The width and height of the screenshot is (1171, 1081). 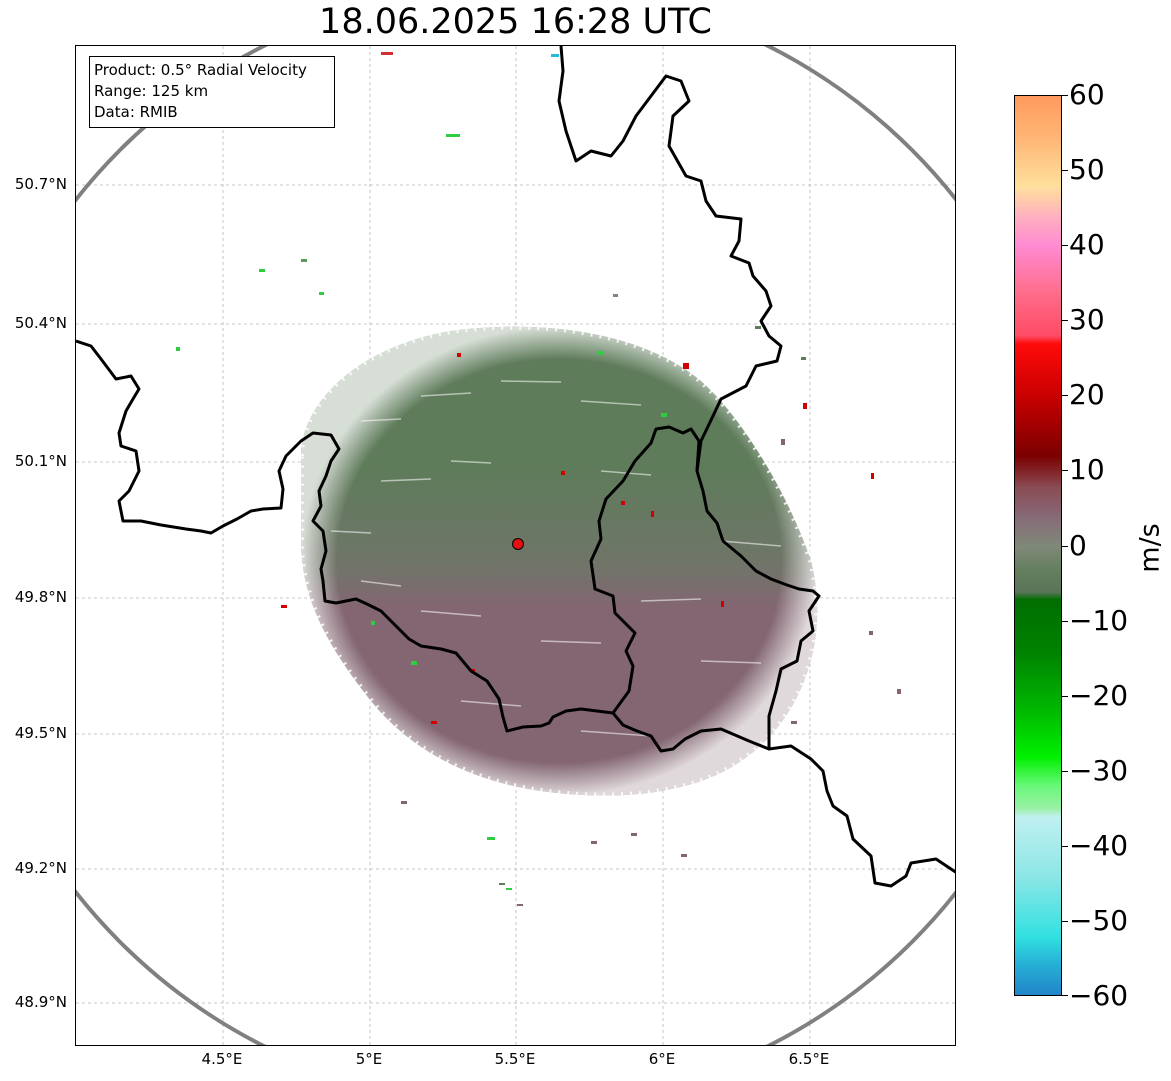 I want to click on data-source-label: Data: RMIB, so click(x=136, y=112).